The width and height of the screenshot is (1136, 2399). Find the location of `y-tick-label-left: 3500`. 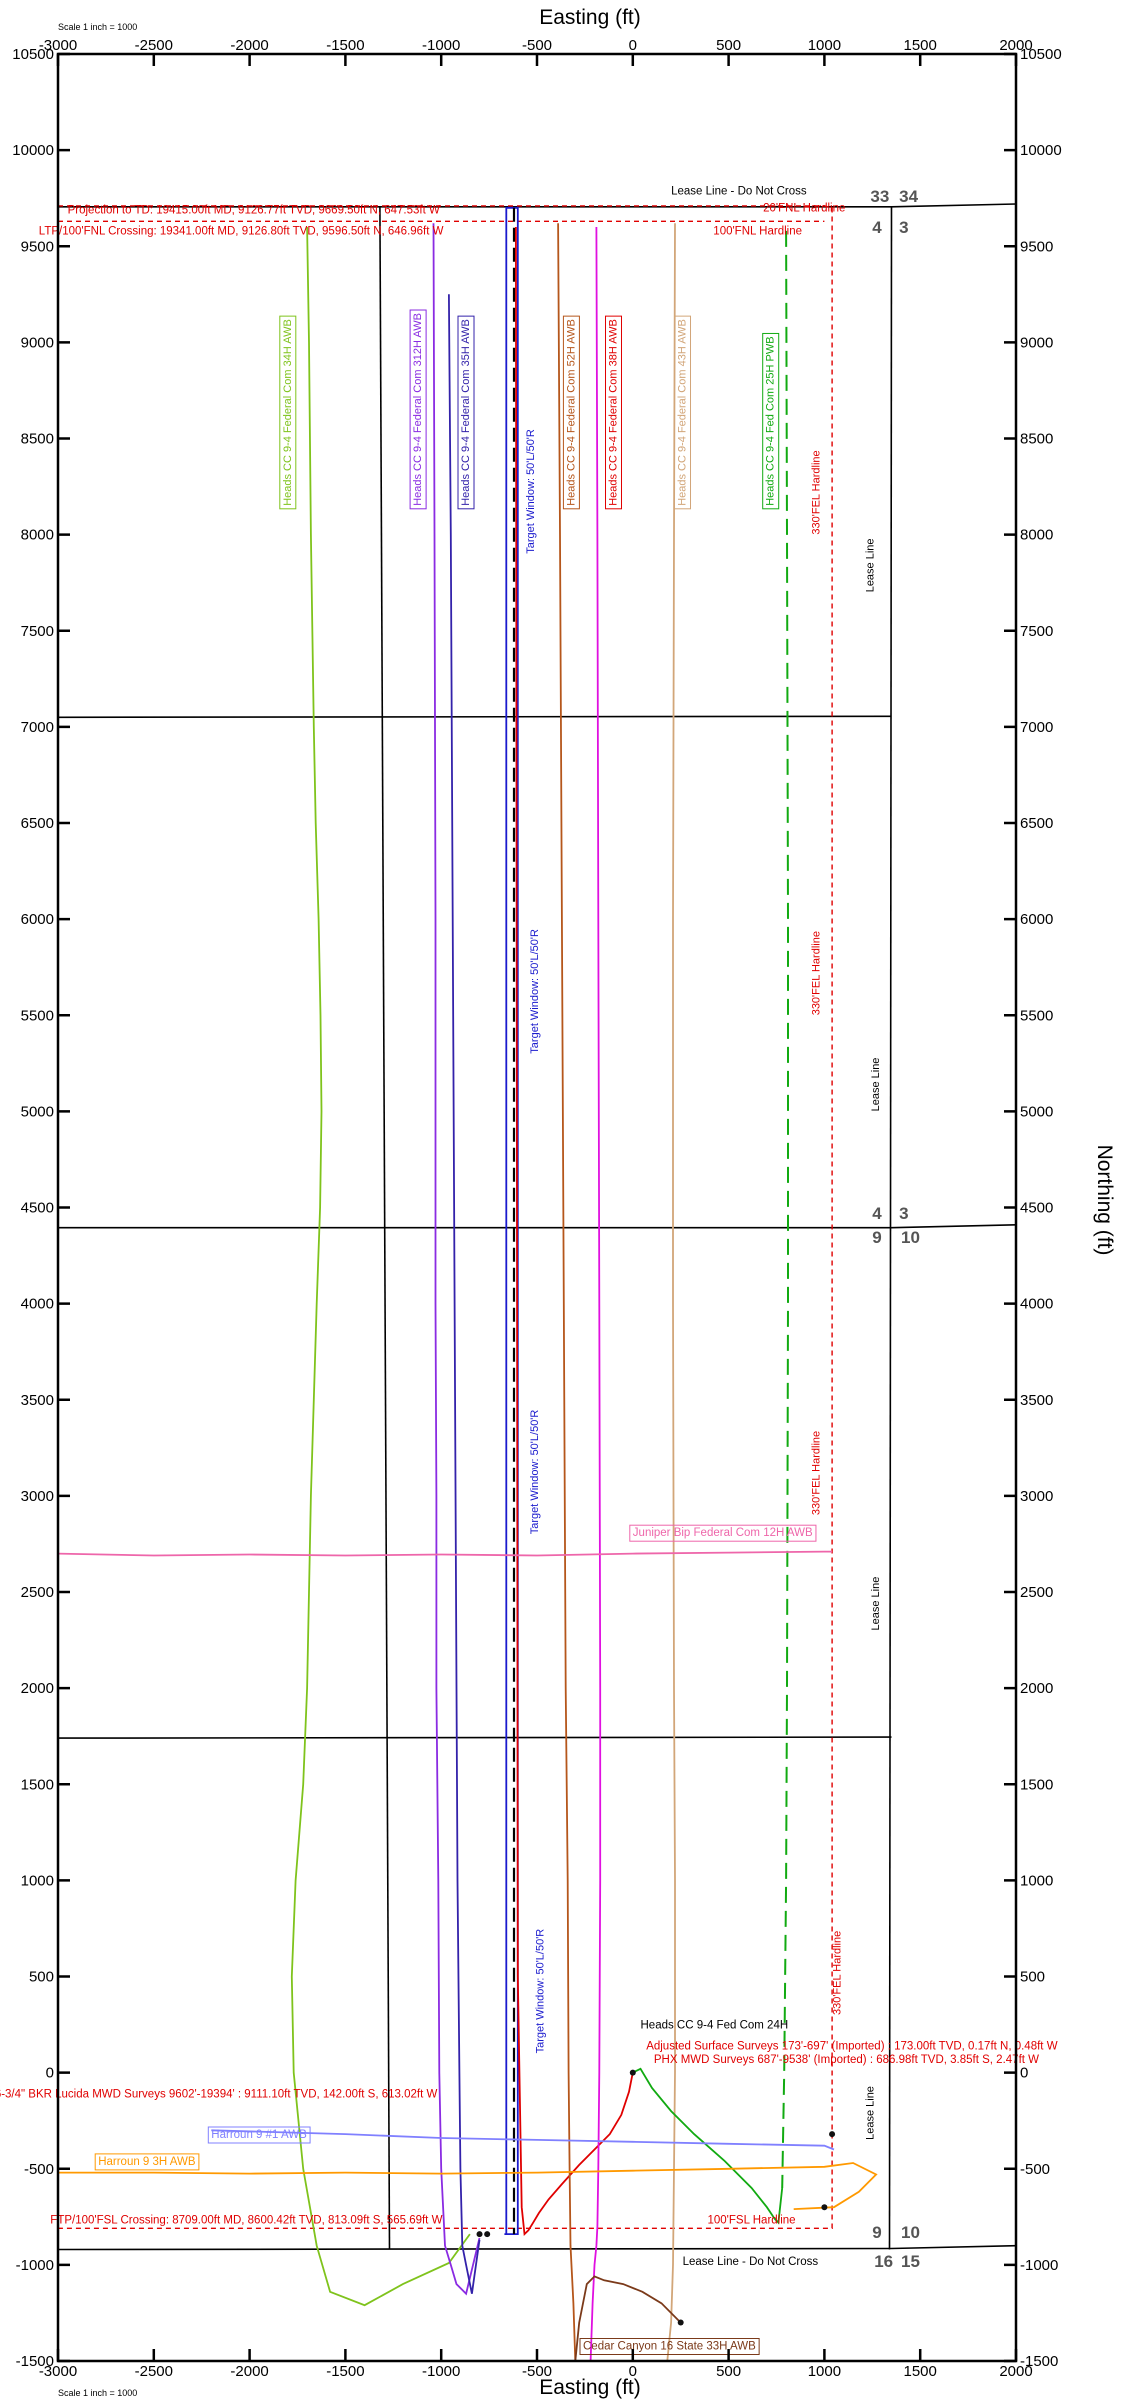

y-tick-label-left: 3500 is located at coordinates (37, 1400).